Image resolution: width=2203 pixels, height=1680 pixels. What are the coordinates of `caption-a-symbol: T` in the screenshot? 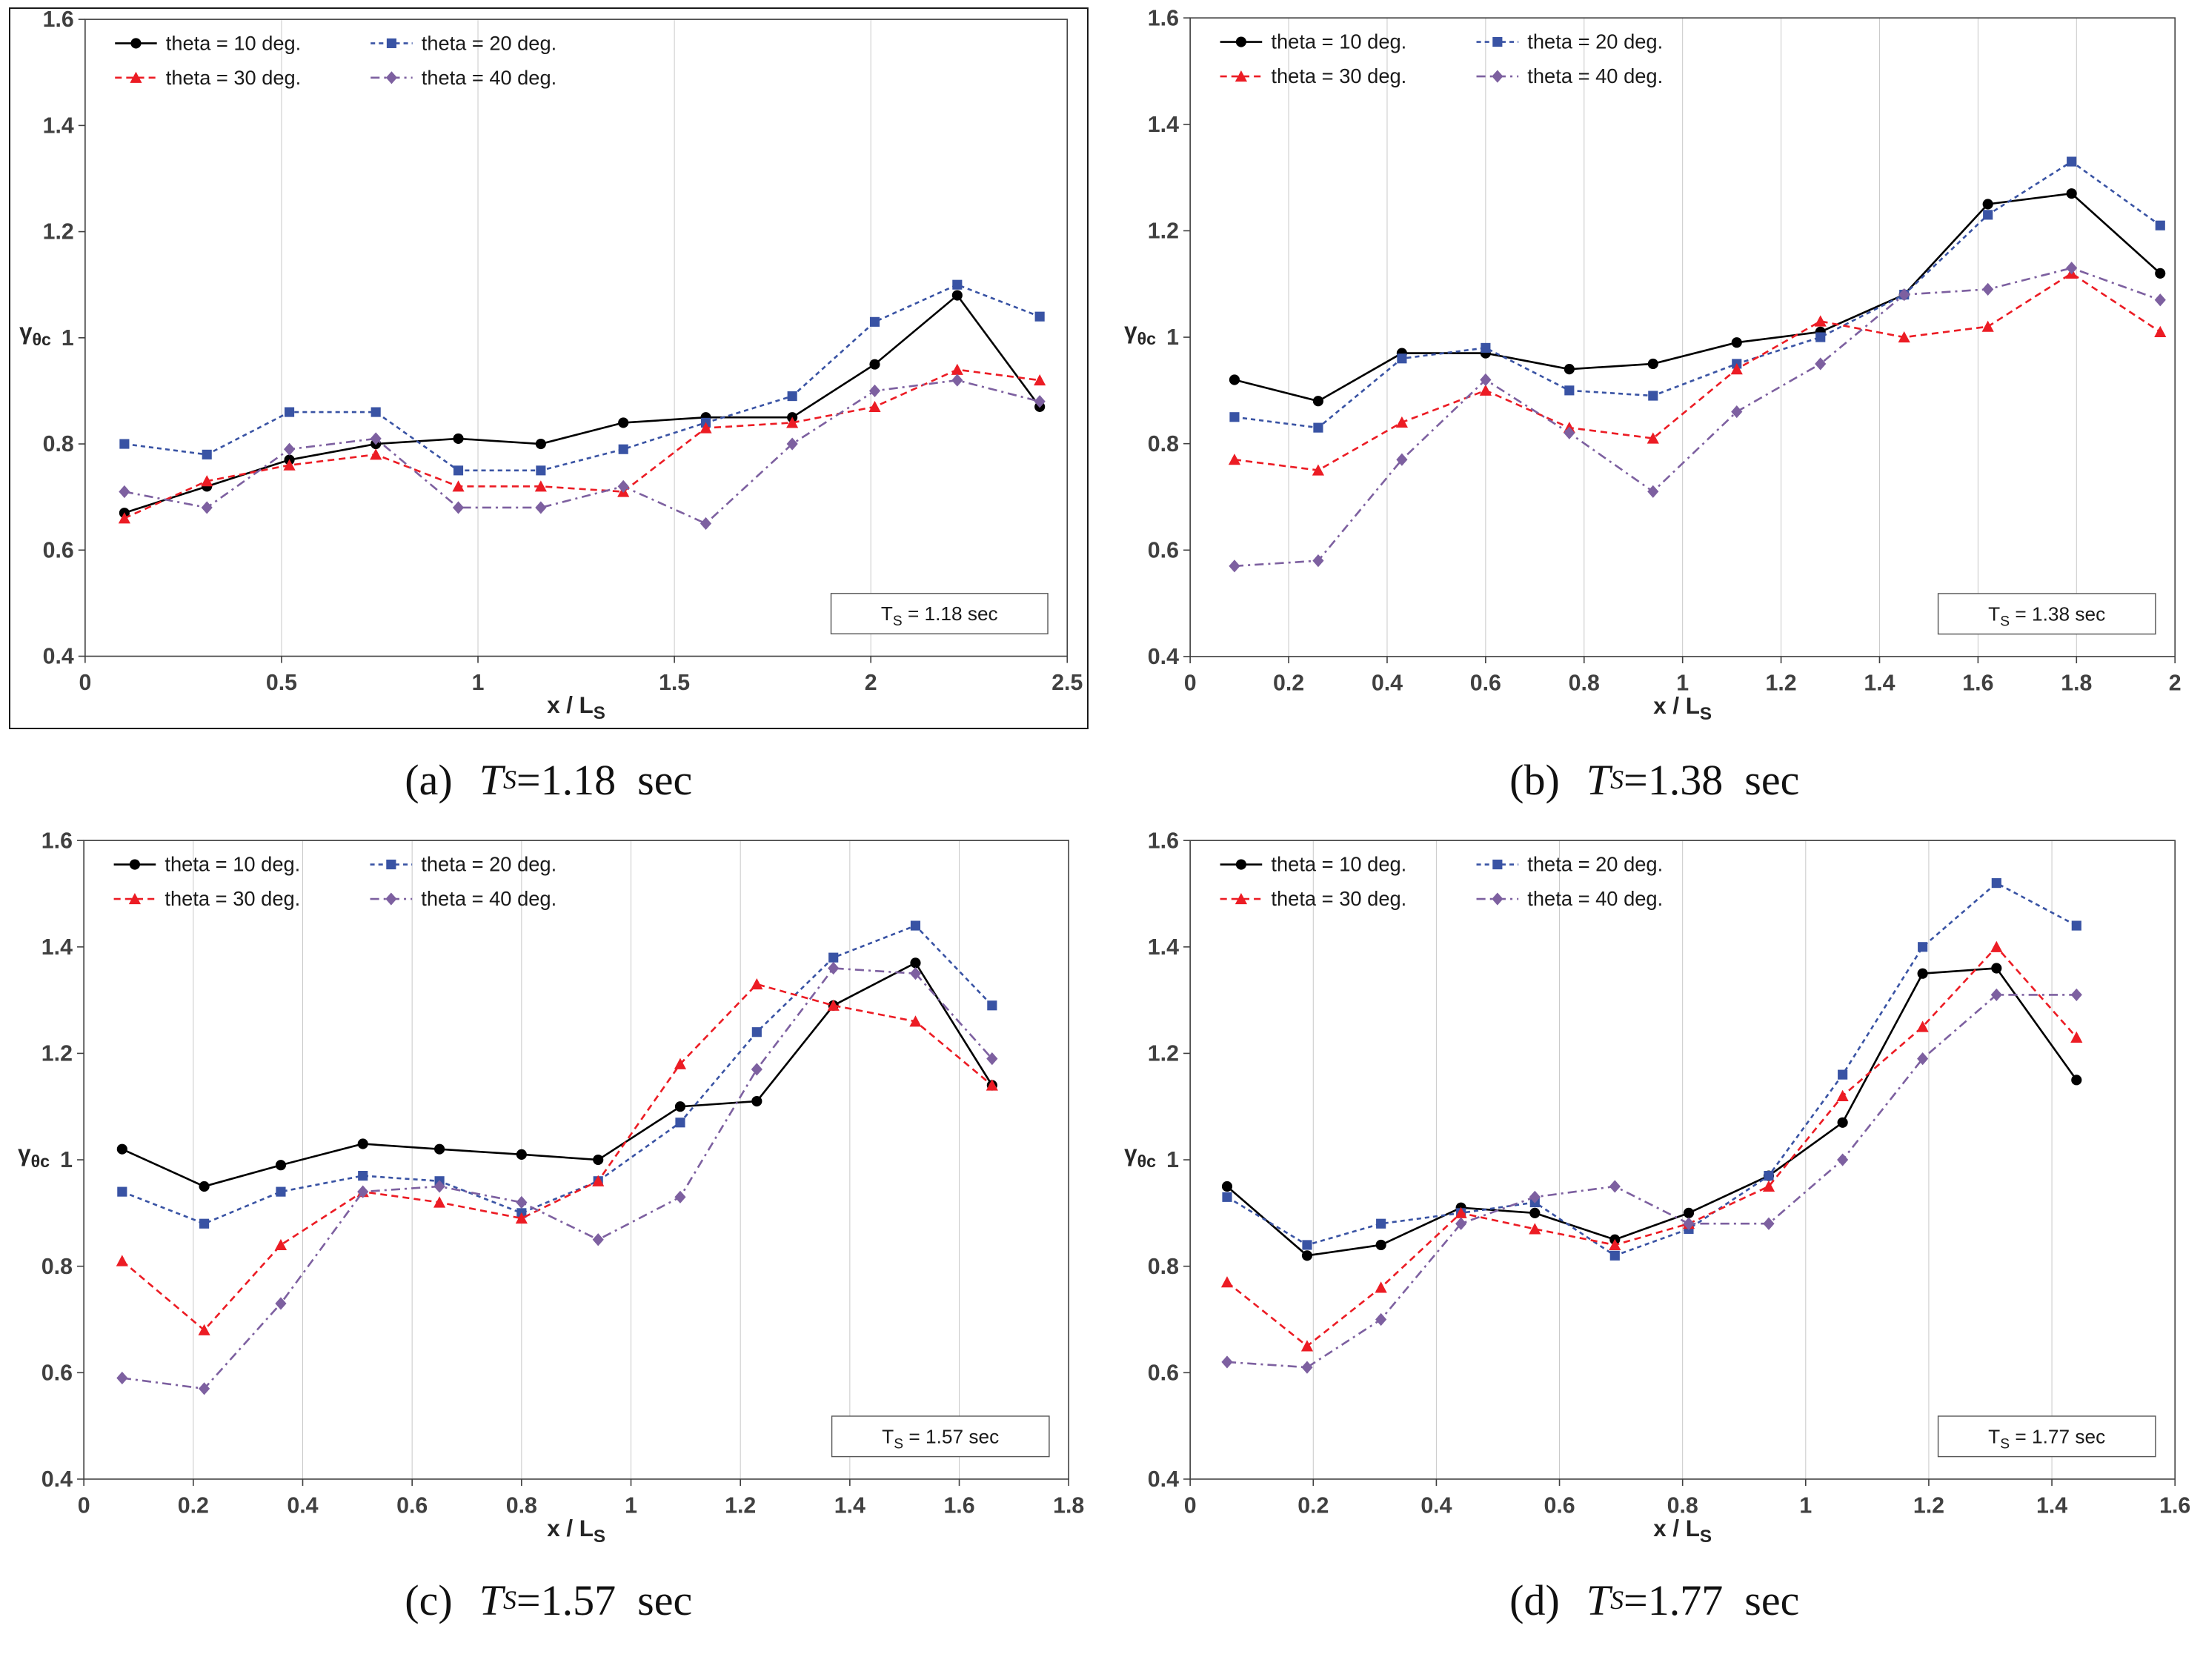 It's located at (491, 779).